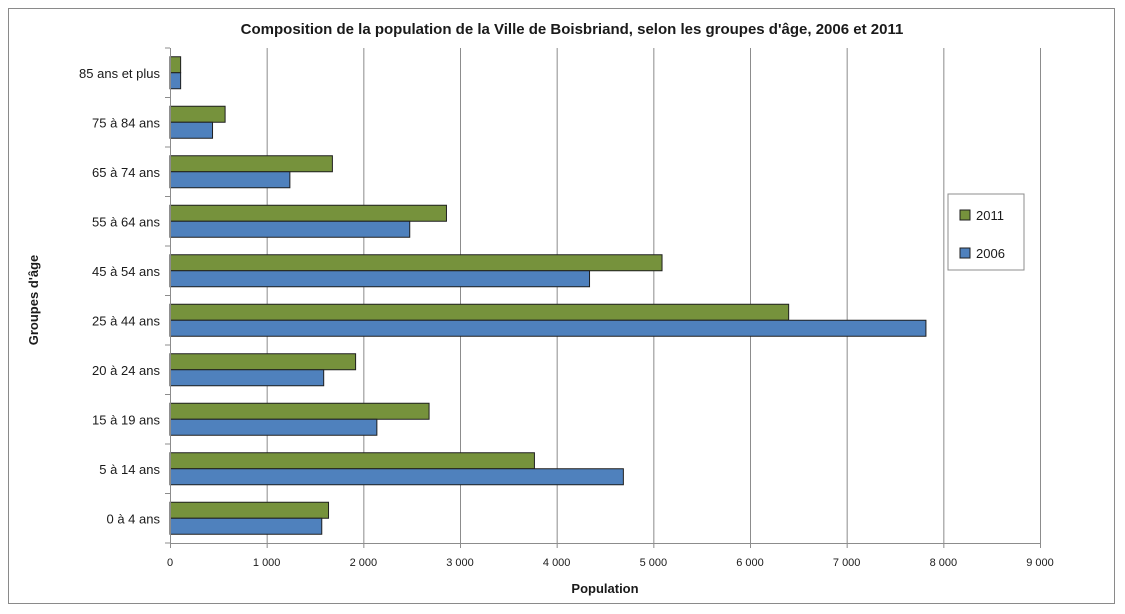 The image size is (1125, 614). What do you see at coordinates (990, 215) in the screenshot?
I see `legend-label-2011: 2011` at bounding box center [990, 215].